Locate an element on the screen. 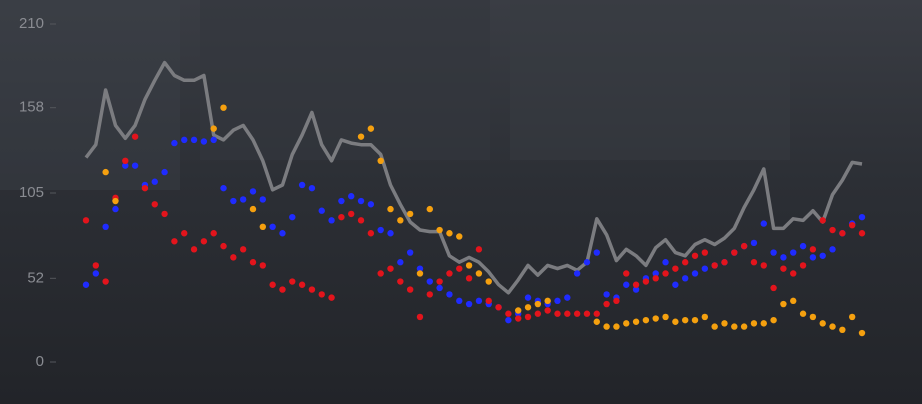 The width and height of the screenshot is (922, 404). y-tick-label: 52 is located at coordinates (35, 277).